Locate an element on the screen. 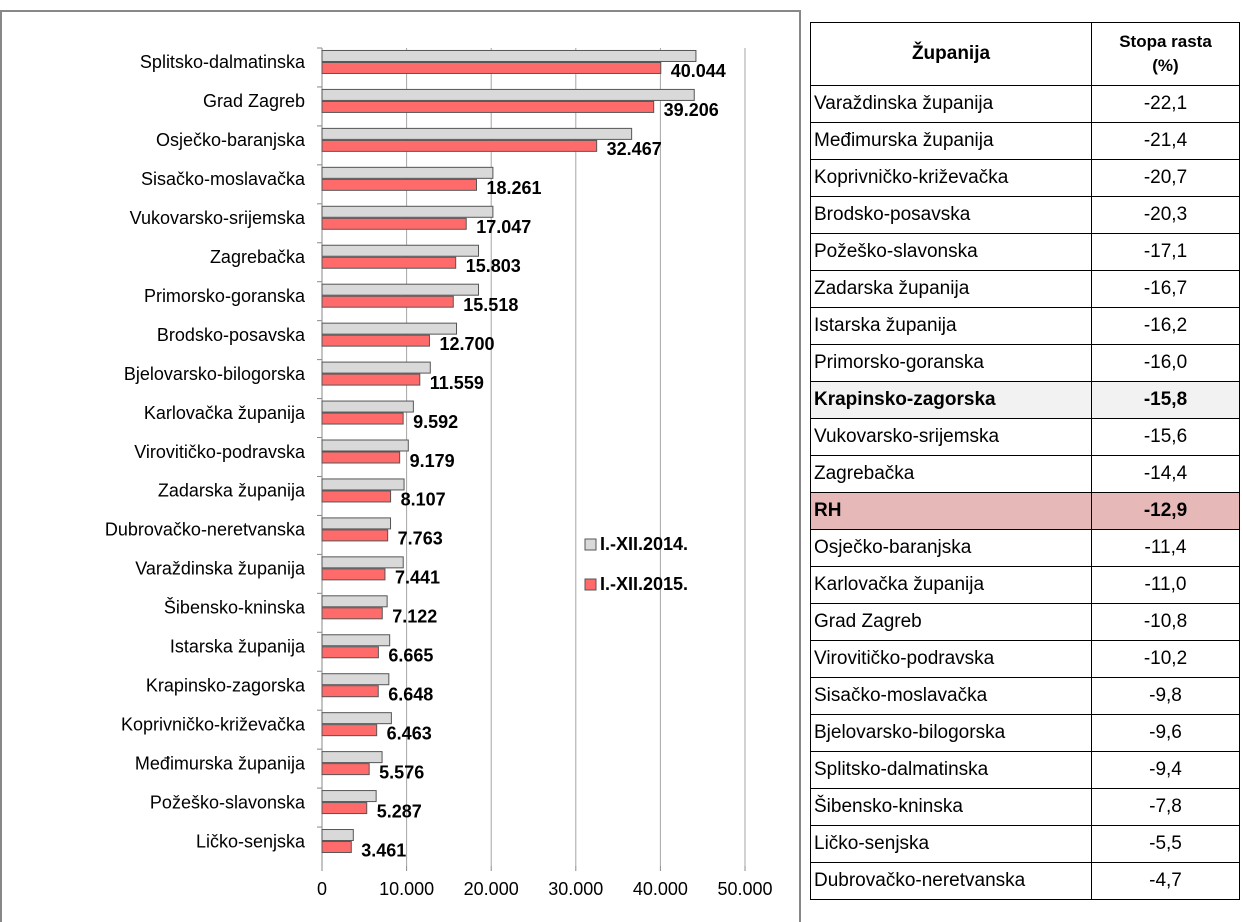 The width and height of the screenshot is (1242, 922). table-cell: -4,7 is located at coordinates (1165, 881).